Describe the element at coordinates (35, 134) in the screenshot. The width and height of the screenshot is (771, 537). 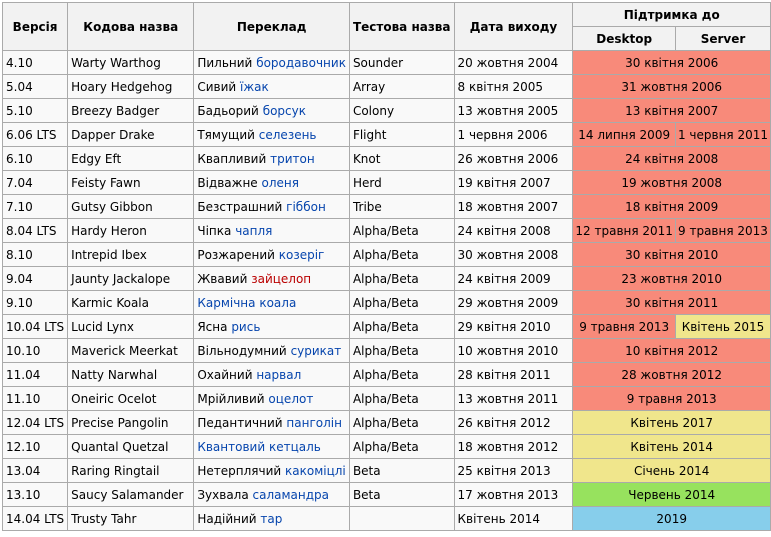
I see `version-cell: 6.06 LTS` at that location.